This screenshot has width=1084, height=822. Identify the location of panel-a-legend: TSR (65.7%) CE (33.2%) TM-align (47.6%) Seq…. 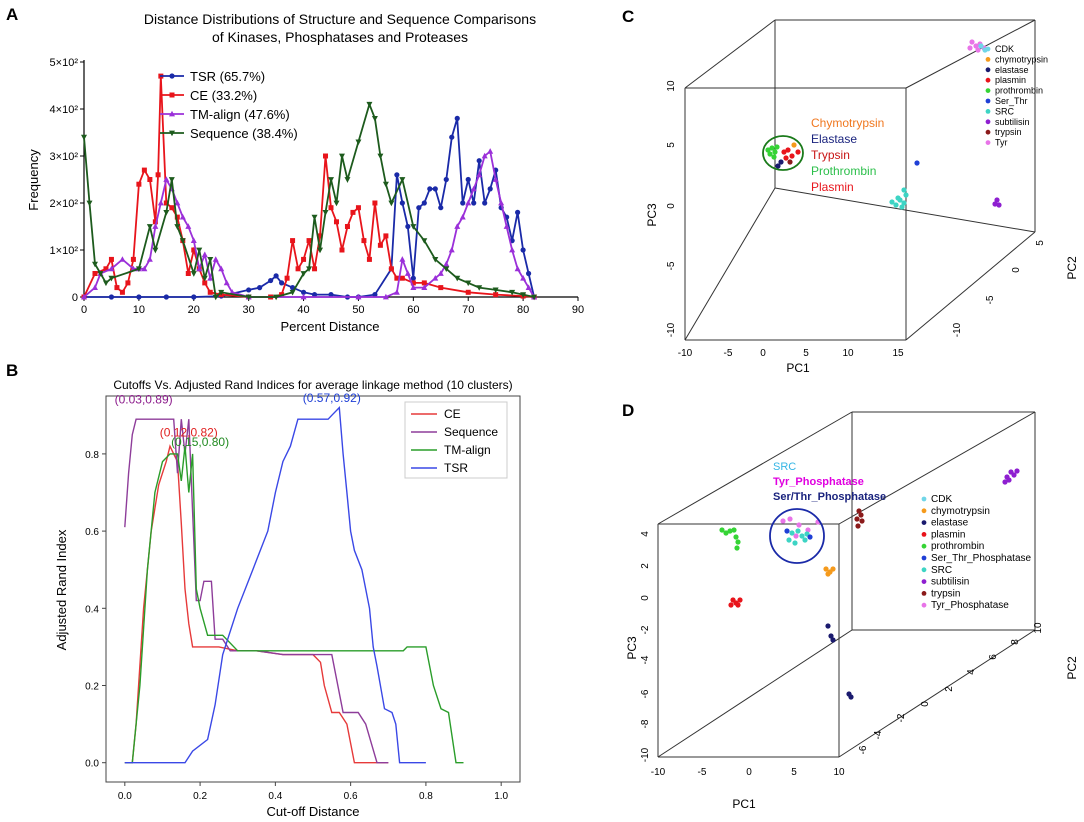
(229, 105).